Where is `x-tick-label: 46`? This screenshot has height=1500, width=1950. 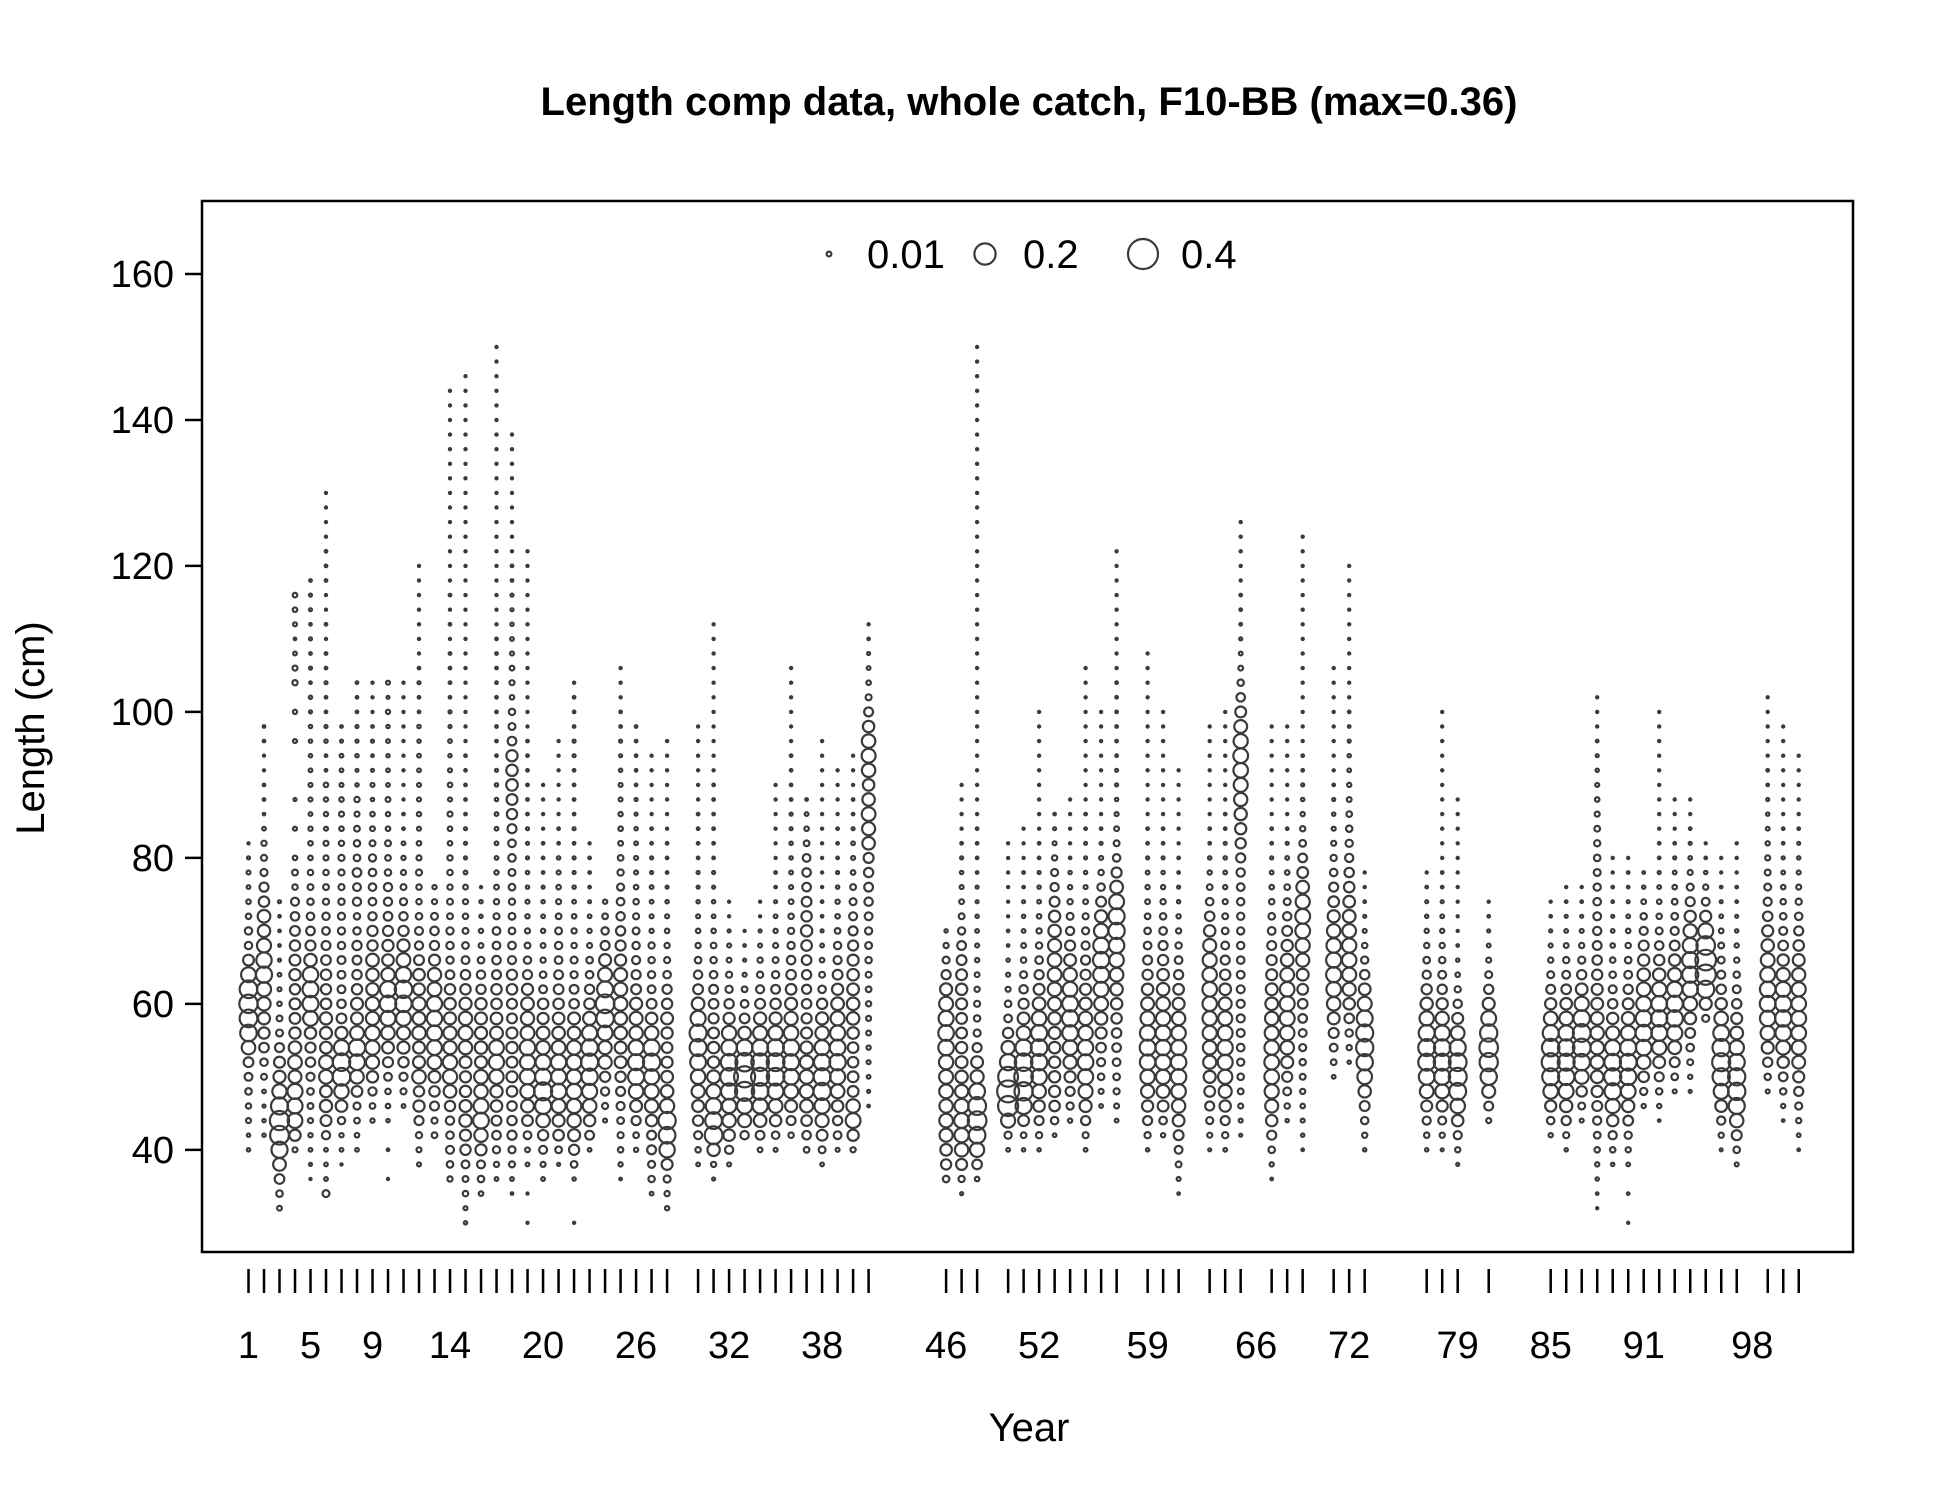
x-tick-label: 46 is located at coordinates (946, 1346).